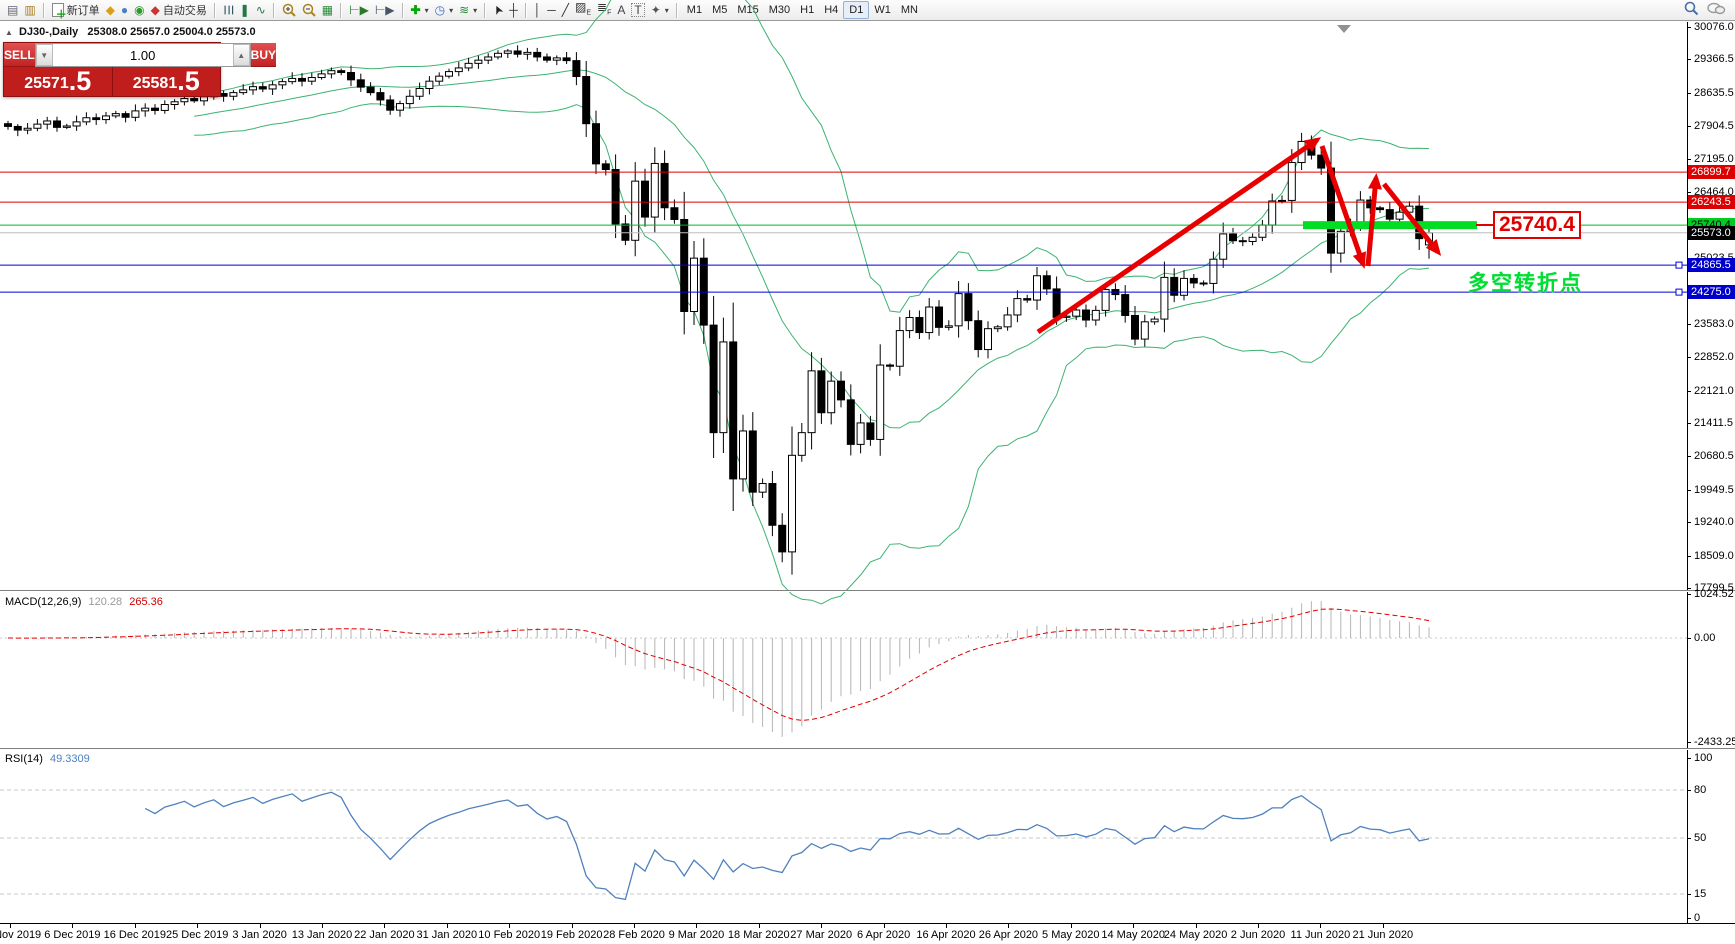  I want to click on fibonacci-tool-icon: ≣F, so click(604, 8).